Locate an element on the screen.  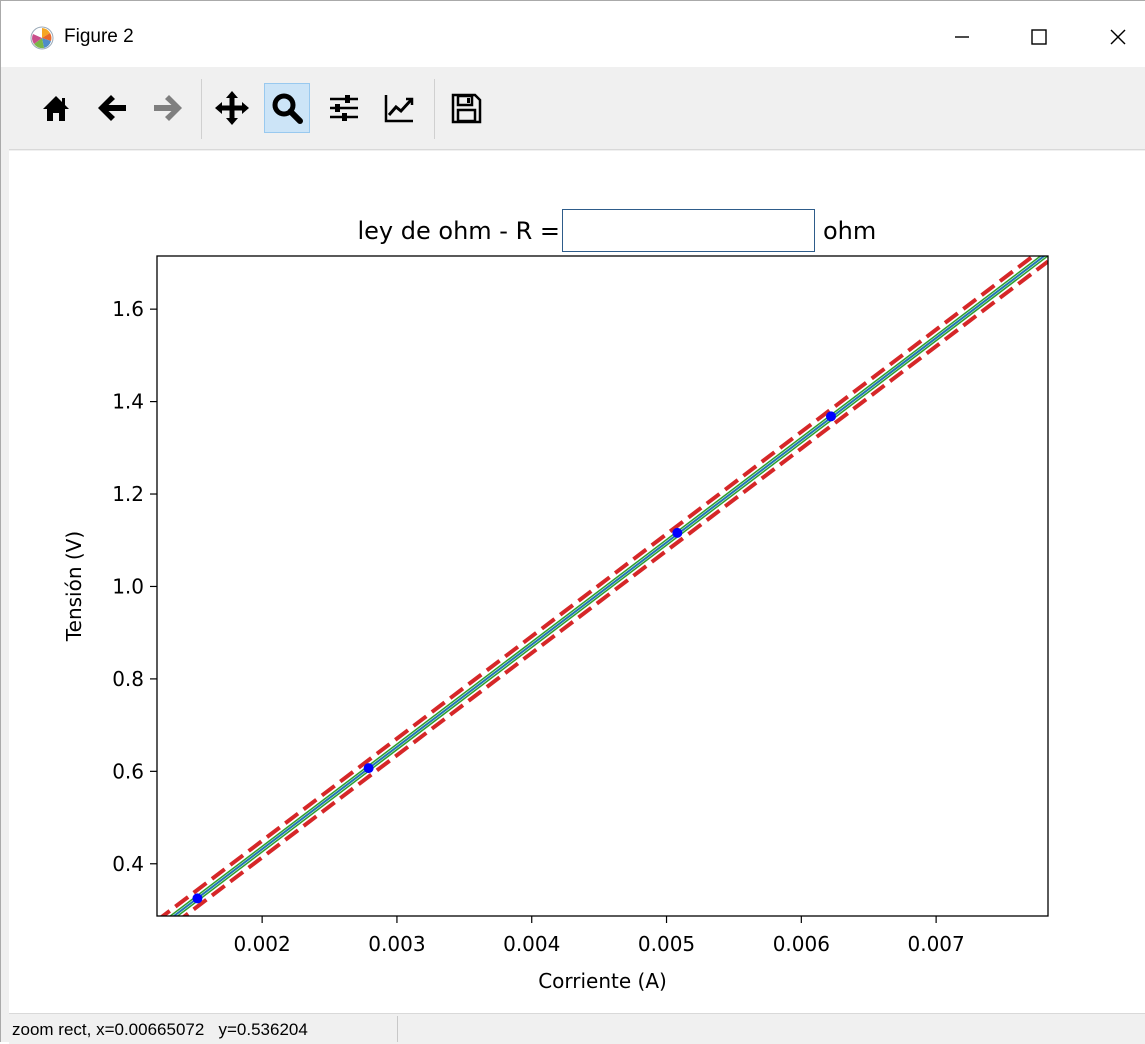
arrow-right-icon is located at coordinates (168, 108).